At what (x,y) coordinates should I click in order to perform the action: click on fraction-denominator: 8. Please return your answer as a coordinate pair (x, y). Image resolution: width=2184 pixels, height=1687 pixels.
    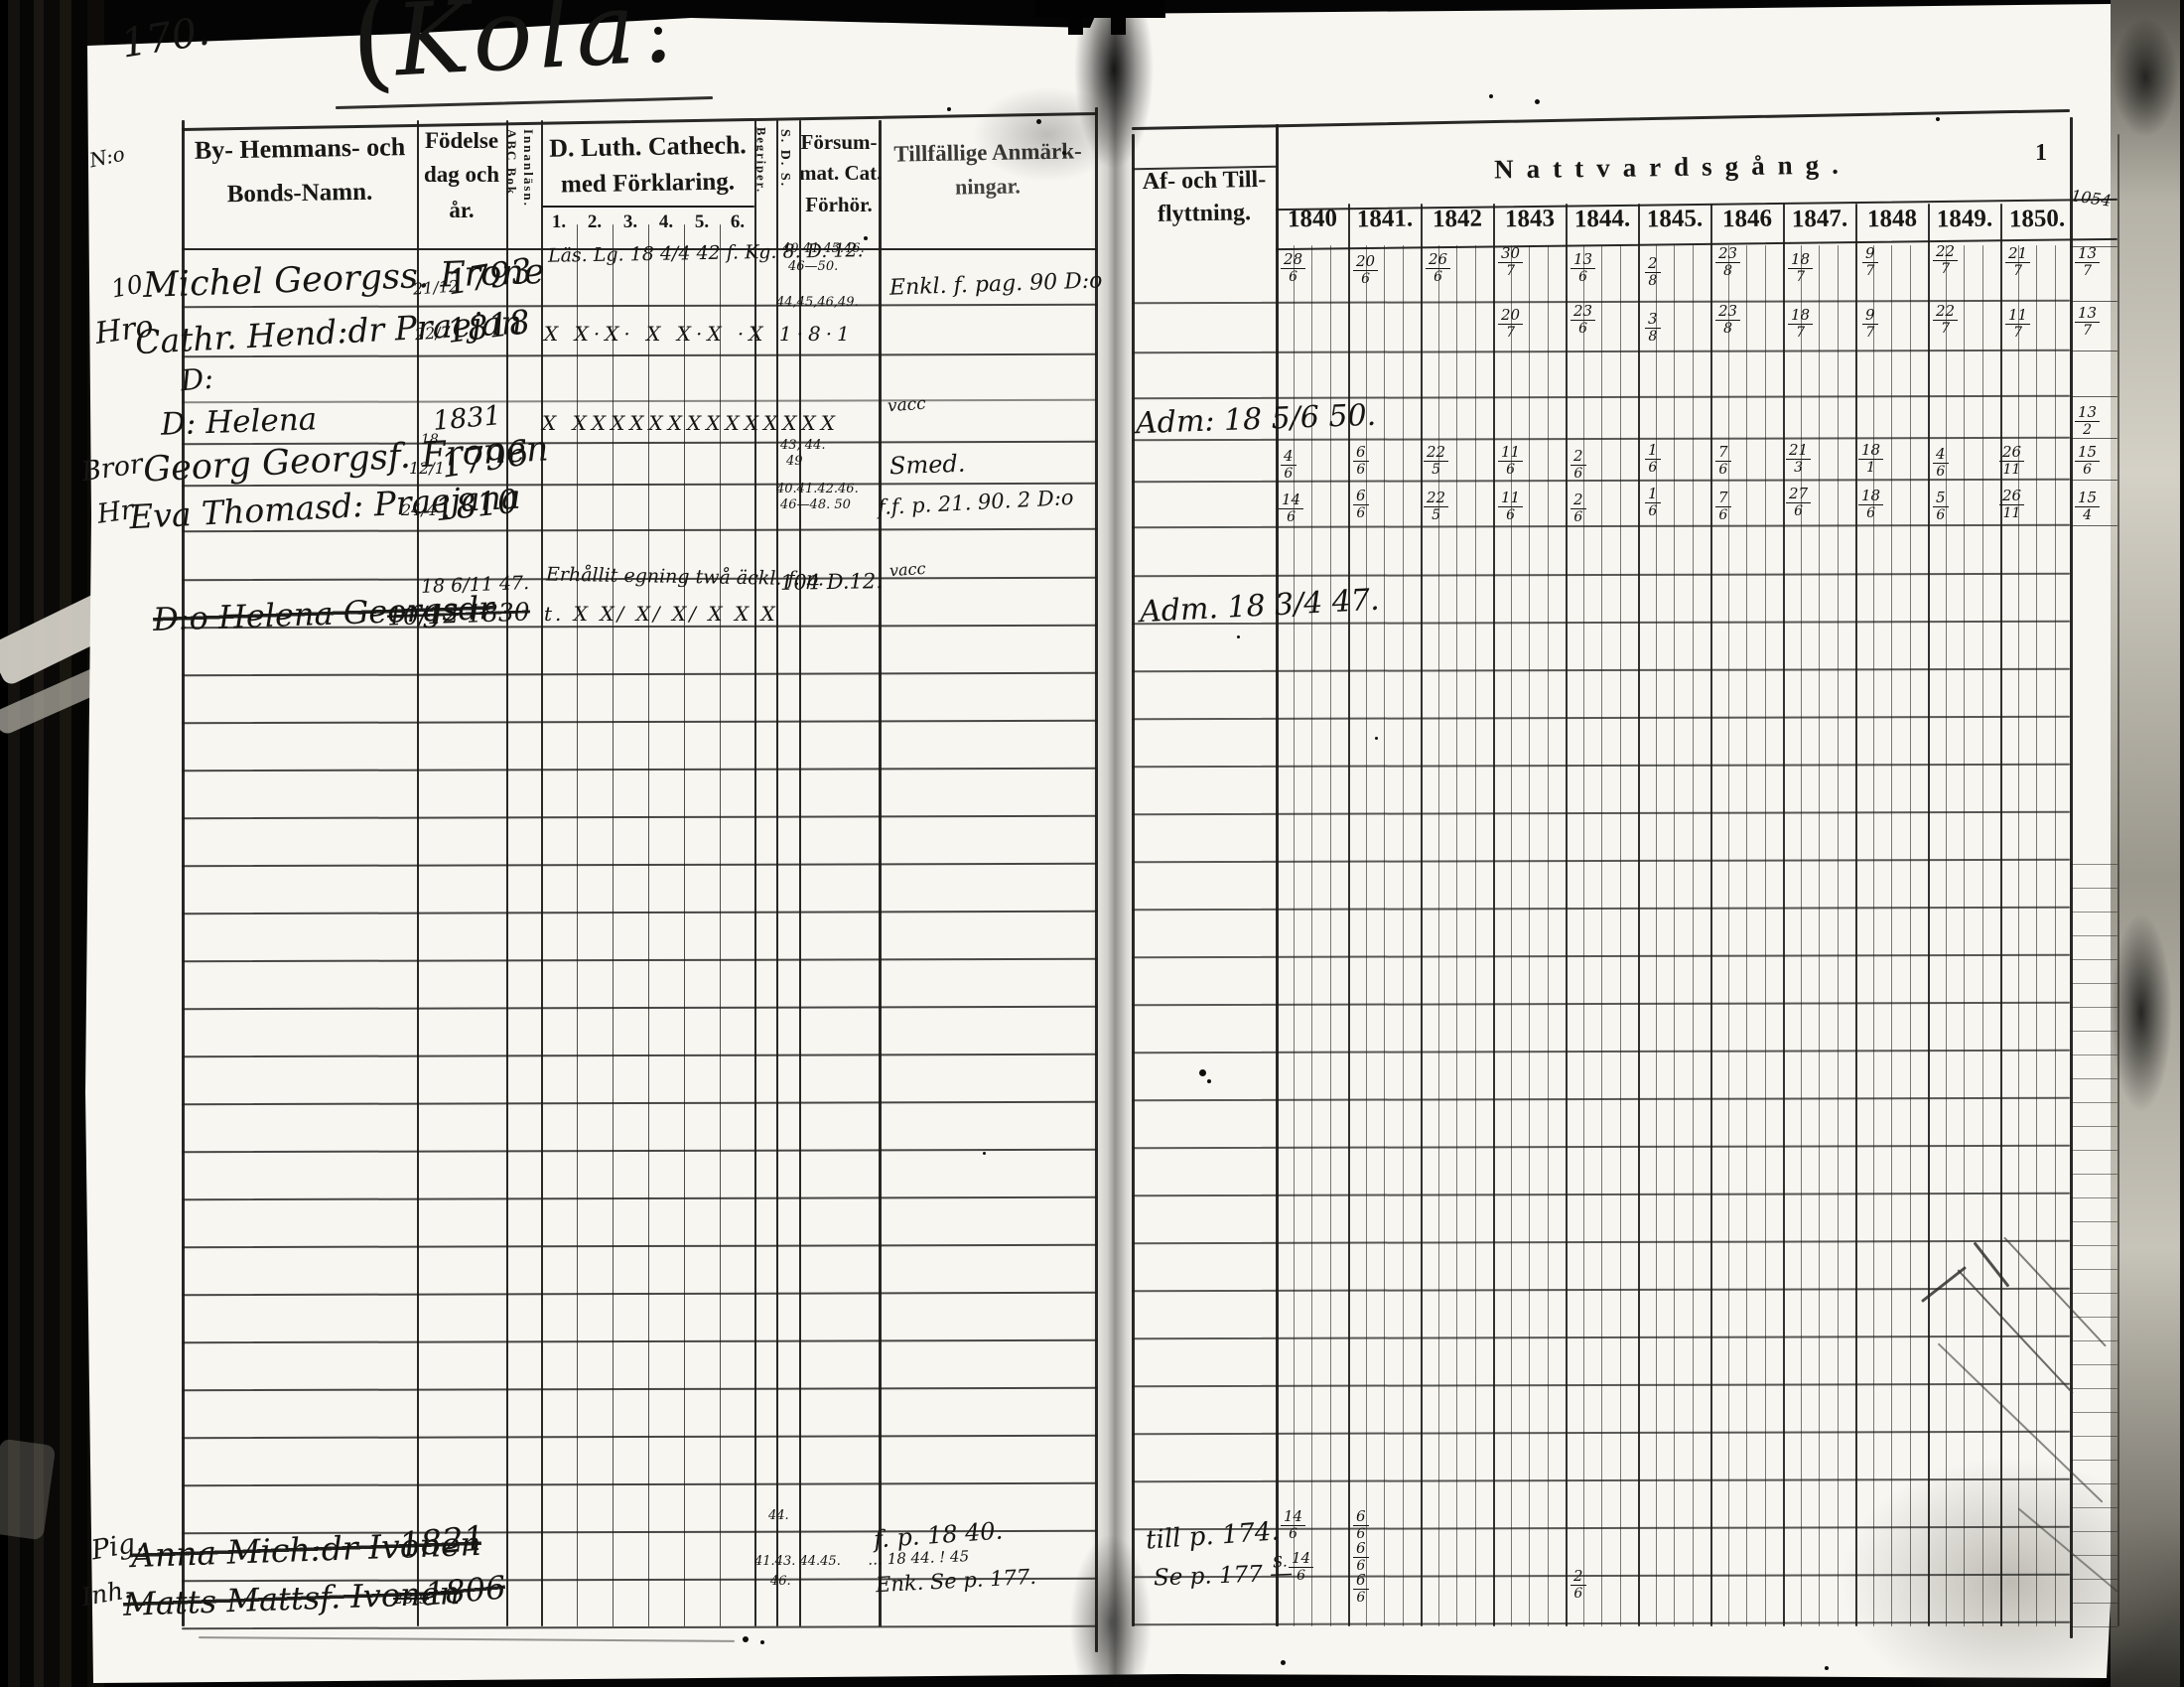
    Looking at the image, I should click on (1653, 337).